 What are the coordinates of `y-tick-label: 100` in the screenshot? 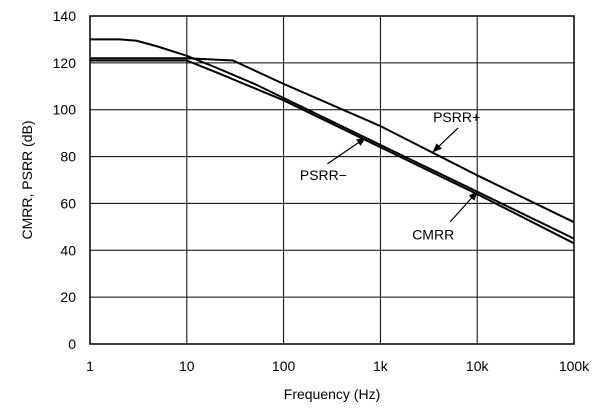 It's located at (65, 110).